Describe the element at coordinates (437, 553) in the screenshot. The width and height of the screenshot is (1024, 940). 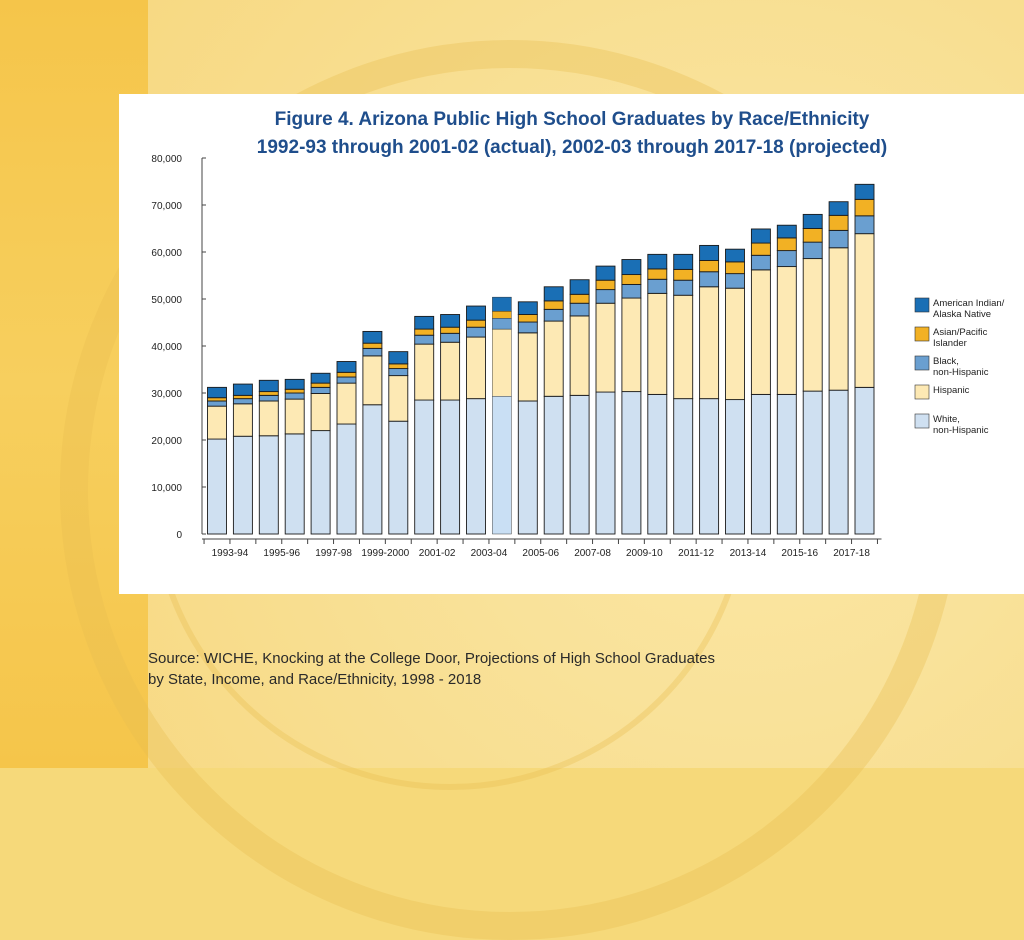
I see `x-tick-label: 2001-02` at that location.